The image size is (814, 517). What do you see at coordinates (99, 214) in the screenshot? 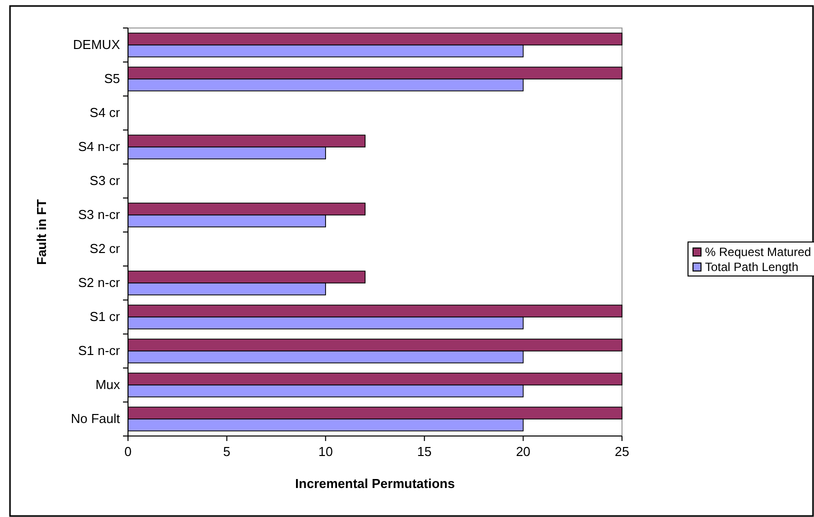
I see `y-tick-label: S3 n-cr` at bounding box center [99, 214].